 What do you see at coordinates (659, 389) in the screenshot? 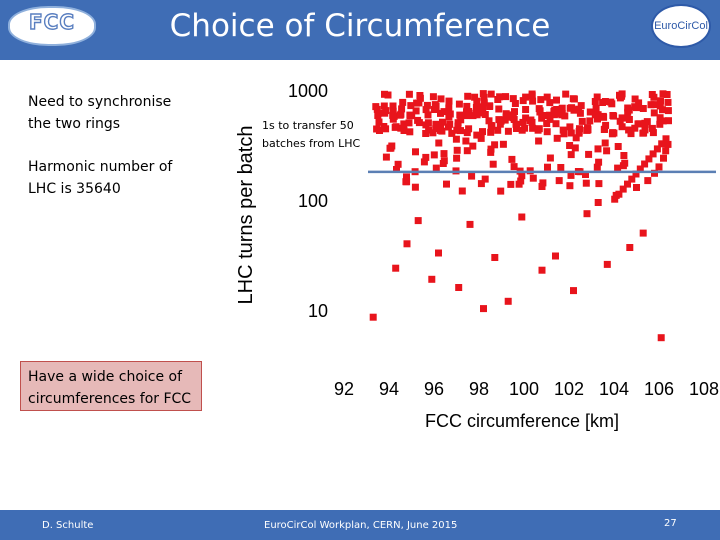
I see `x-tick-label: 106` at bounding box center [659, 389].